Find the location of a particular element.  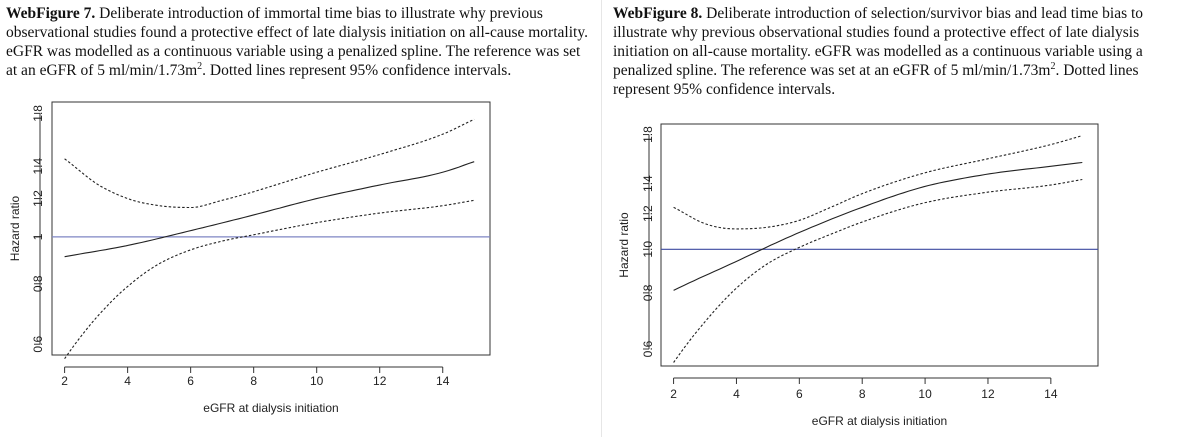

fig8-x-tick-label: 12 is located at coordinates (988, 394).